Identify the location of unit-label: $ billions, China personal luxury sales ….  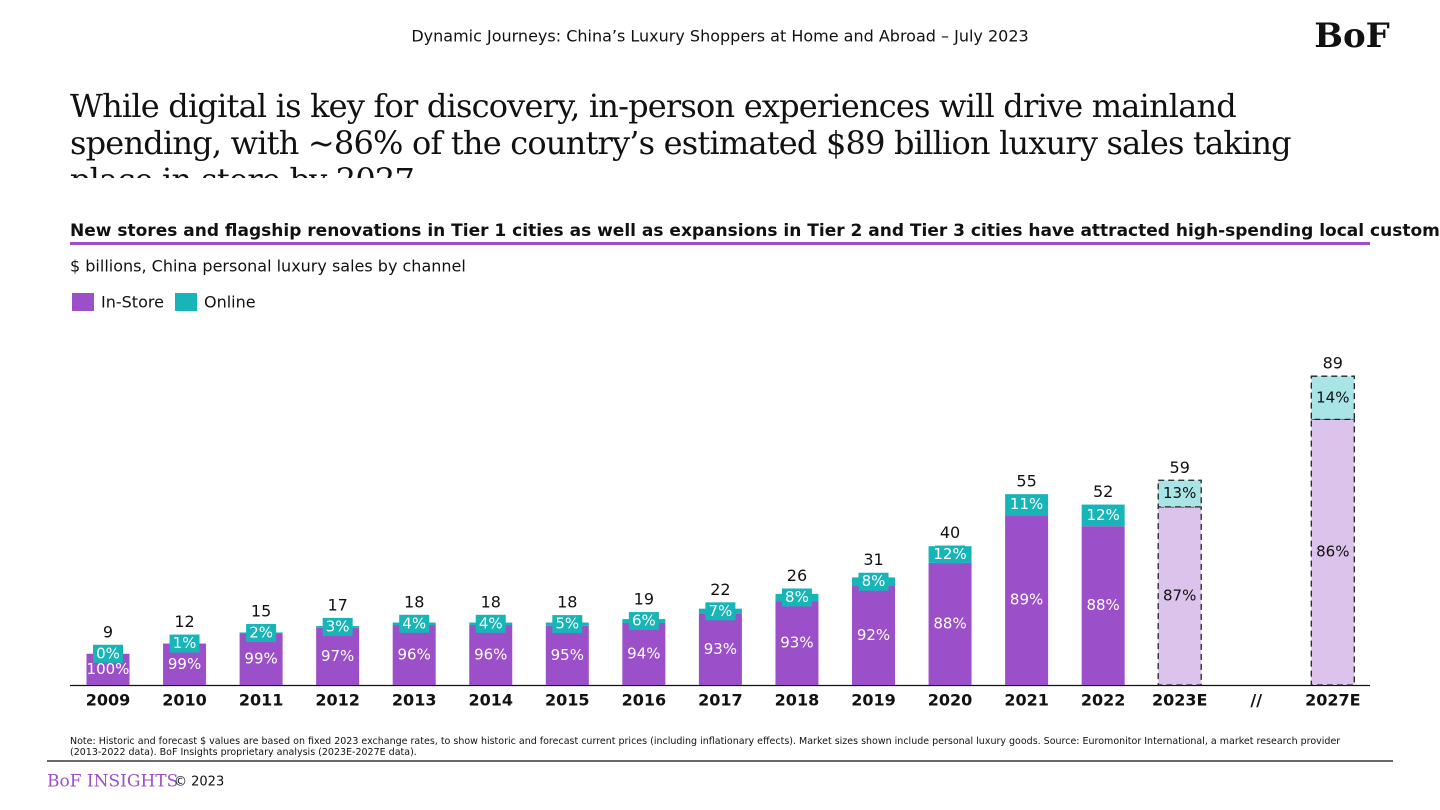
(268, 266).